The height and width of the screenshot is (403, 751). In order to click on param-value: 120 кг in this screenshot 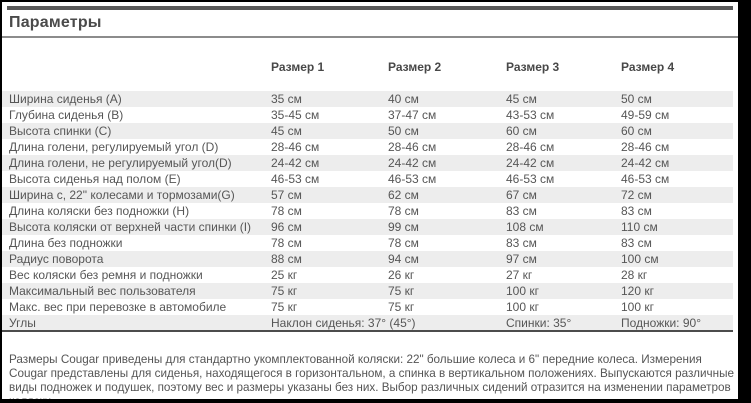, I will do `click(637, 291)`.